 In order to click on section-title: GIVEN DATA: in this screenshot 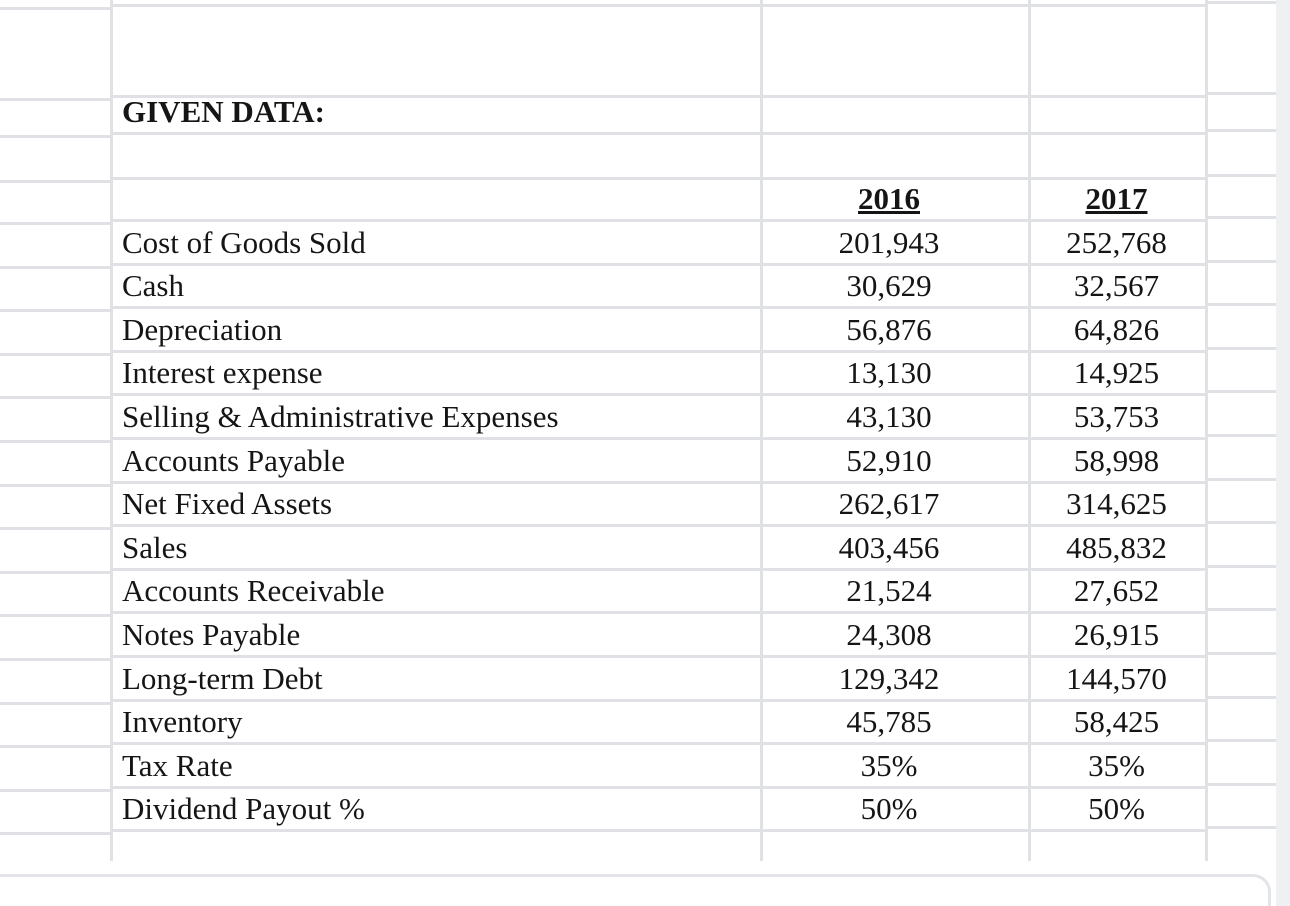, I will do `click(223, 111)`.